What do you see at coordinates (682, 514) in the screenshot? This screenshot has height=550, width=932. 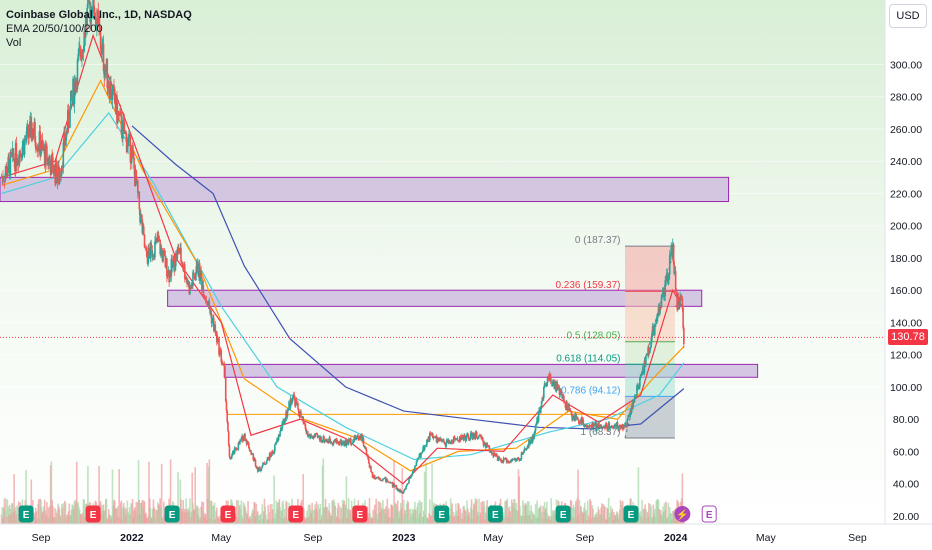 I see `dividend-event-marker: ⚡` at bounding box center [682, 514].